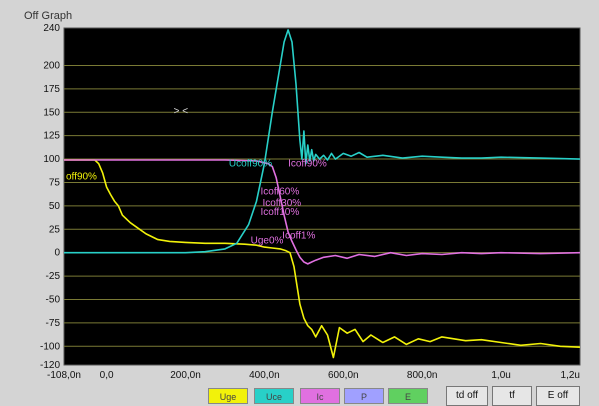  Describe the element at coordinates (181, 111) in the screenshot. I see `cursor-mark-icon: > <` at that location.